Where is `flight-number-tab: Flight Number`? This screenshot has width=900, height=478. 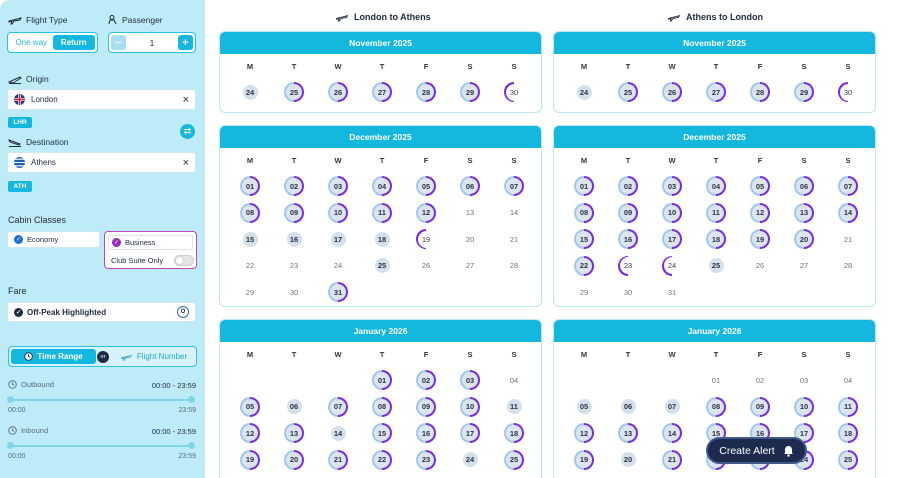
flight-number-tab: Flight Number is located at coordinates (153, 356).